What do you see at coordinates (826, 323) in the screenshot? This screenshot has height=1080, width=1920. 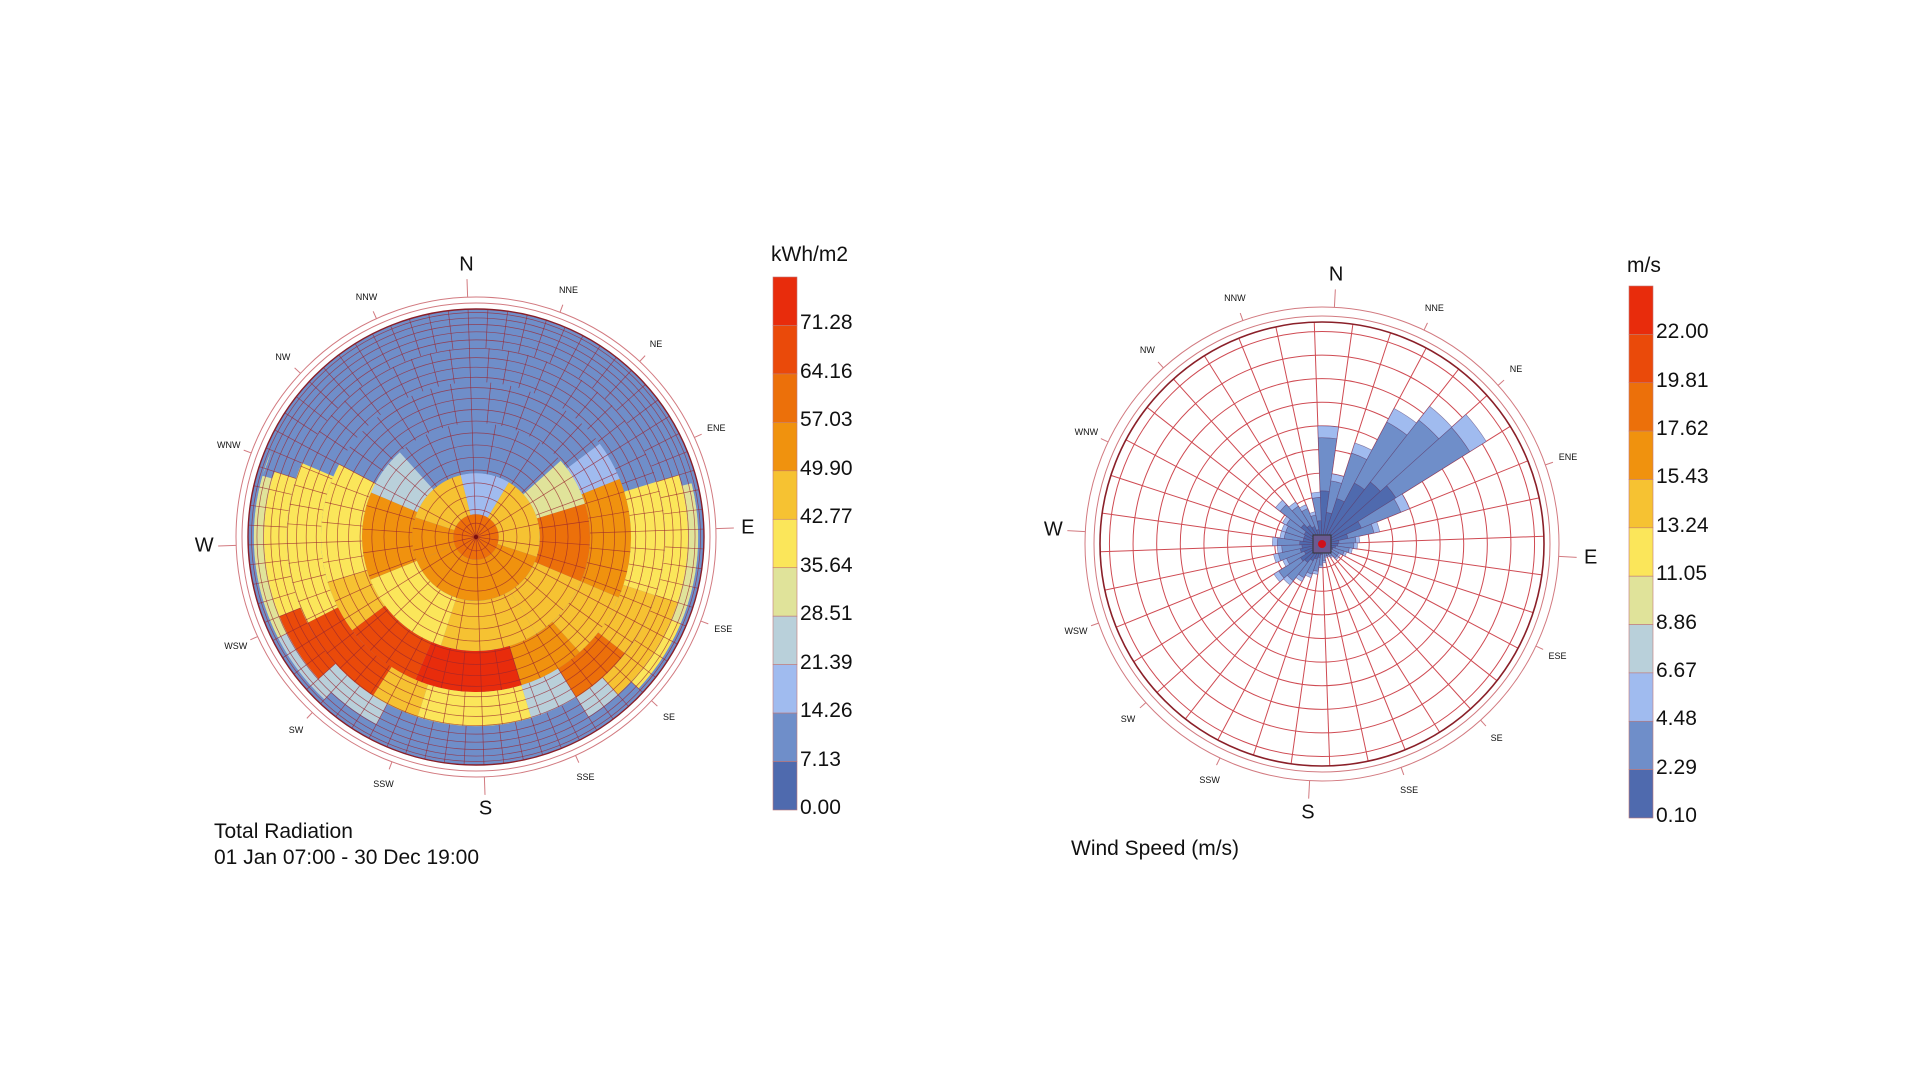 I see `legend-tick-label: 71.28` at bounding box center [826, 323].